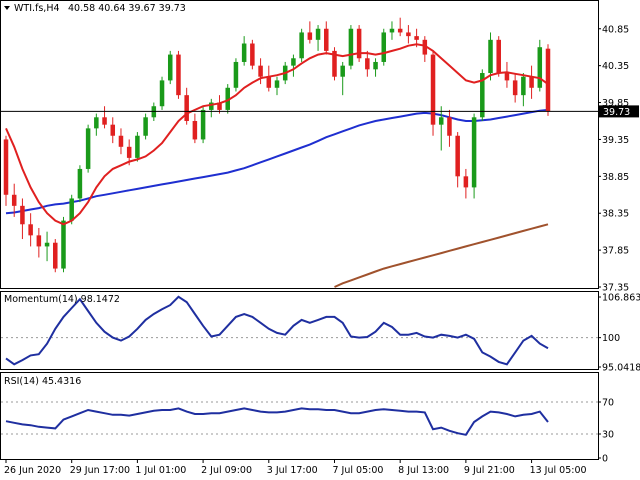 Image resolution: width=640 pixels, height=480 pixels. Describe the element at coordinates (615, 214) in the screenshot. I see `price-tick-label: 38.35` at that location.